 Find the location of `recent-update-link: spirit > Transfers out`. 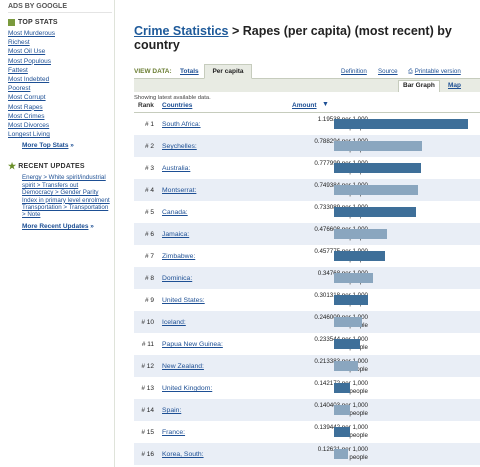

recent-update-link: spirit > Transfers out is located at coordinates (50, 185).